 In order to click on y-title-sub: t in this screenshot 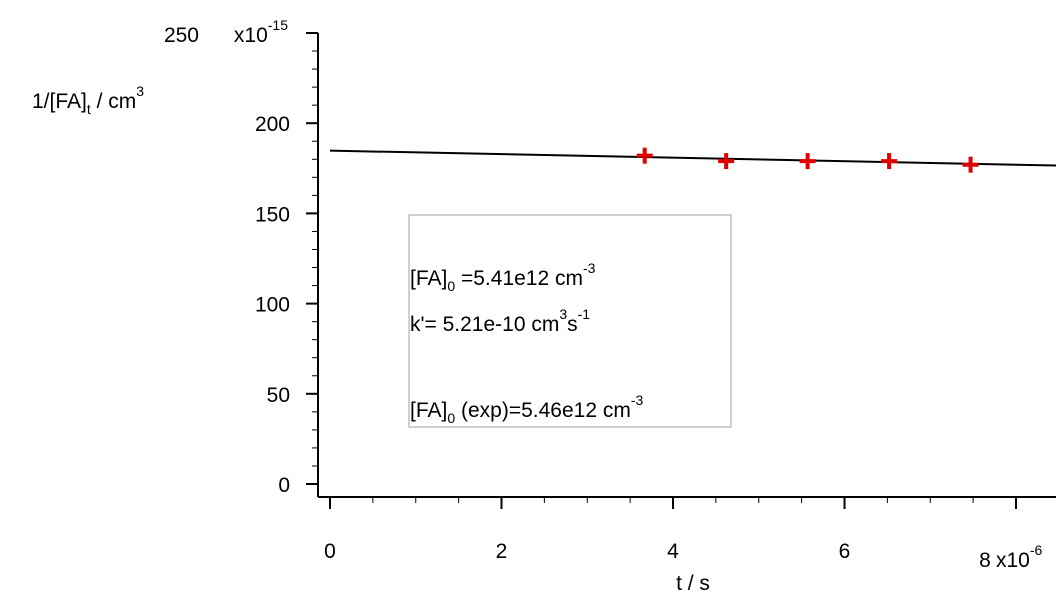, I will do `click(89, 109)`.